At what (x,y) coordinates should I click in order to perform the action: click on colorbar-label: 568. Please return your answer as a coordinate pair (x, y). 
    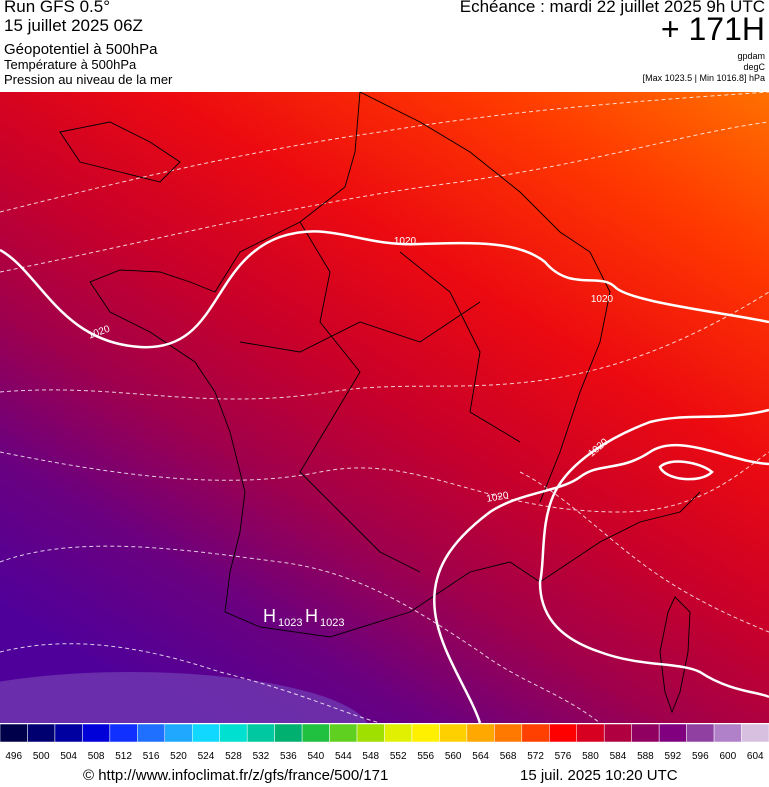
    Looking at the image, I should click on (508, 756).